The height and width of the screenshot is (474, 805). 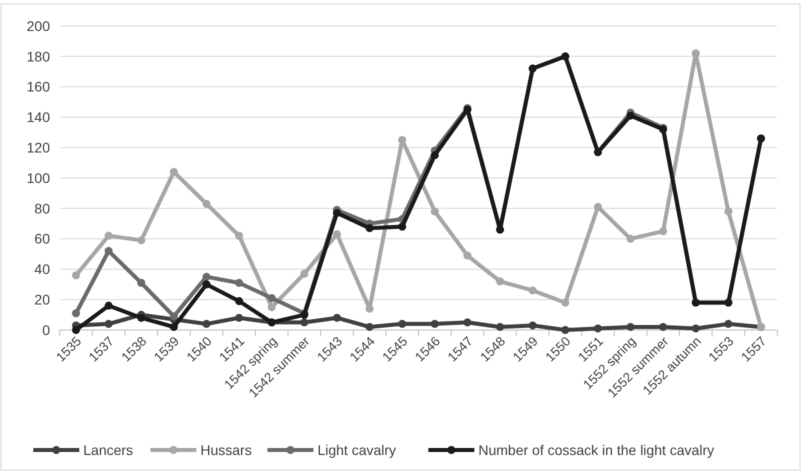 I want to click on y-tick-label: 40, so click(x=42, y=269).